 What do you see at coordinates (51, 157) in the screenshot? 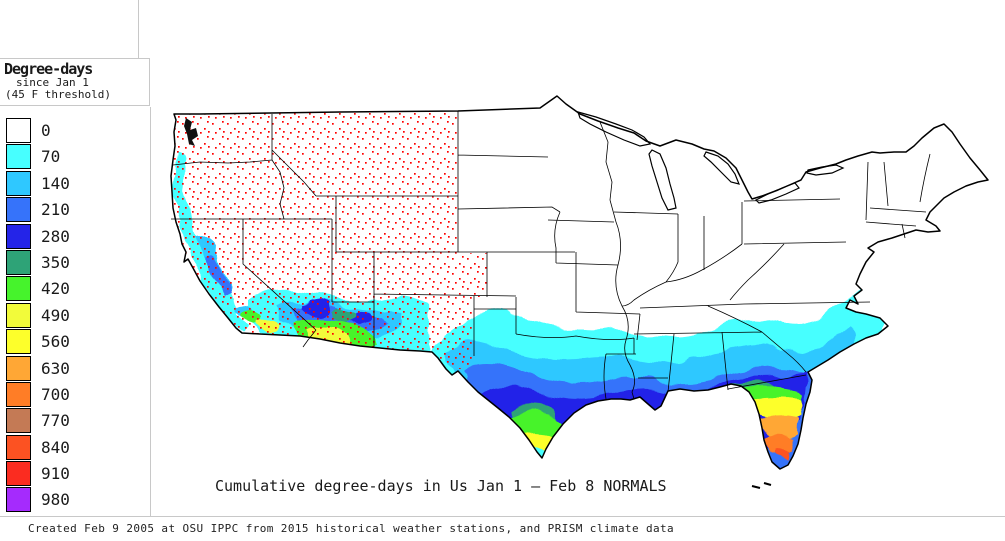
I see `legend-value-label: 70` at bounding box center [51, 157].